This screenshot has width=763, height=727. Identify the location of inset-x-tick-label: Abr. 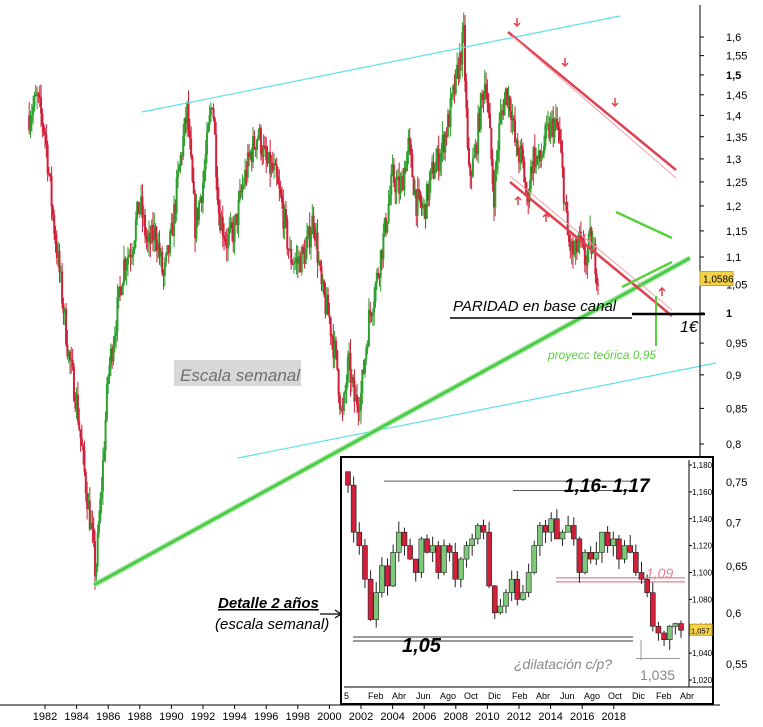
(399, 696).